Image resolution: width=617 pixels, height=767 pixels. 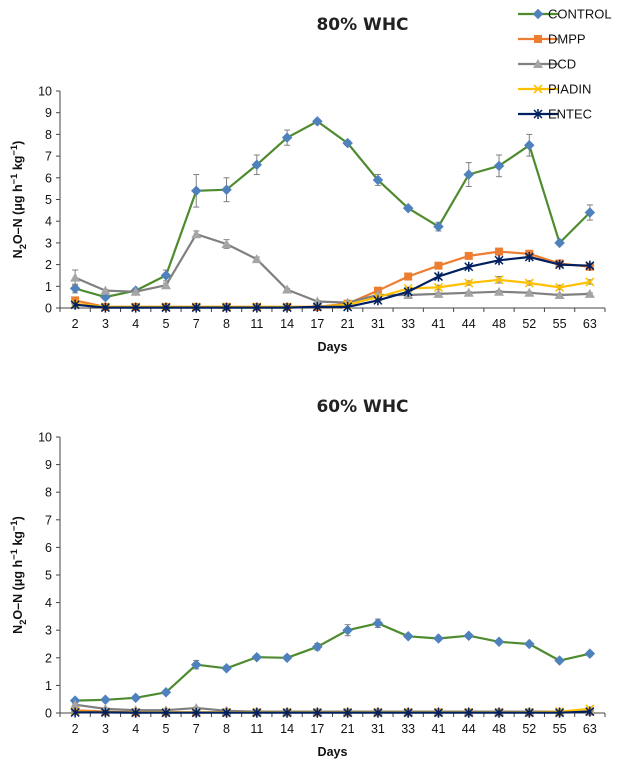 I want to click on series-entec, so click(x=332, y=282).